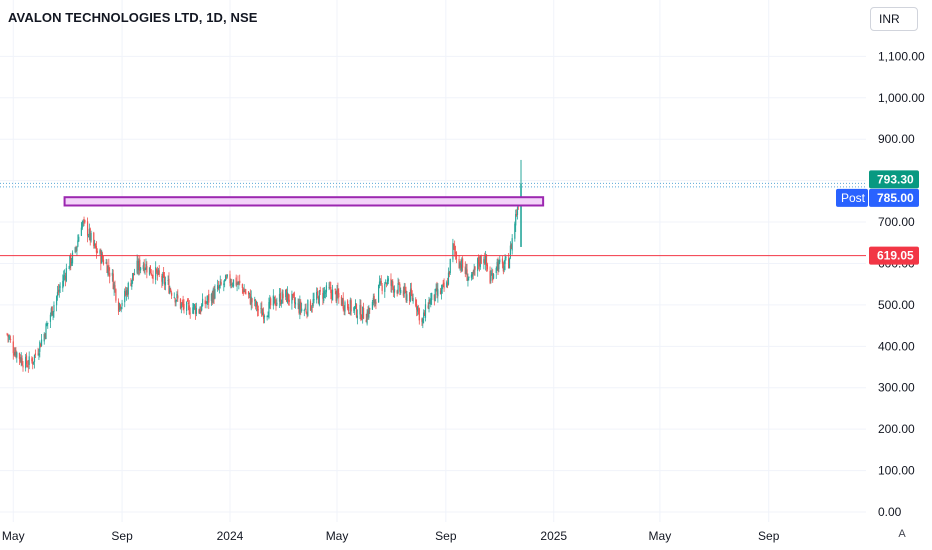 The width and height of the screenshot is (932, 550). What do you see at coordinates (133, 17) in the screenshot?
I see `chart-title: AVALON TECHNOLOGIES LTD, 1D, NSE` at bounding box center [133, 17].